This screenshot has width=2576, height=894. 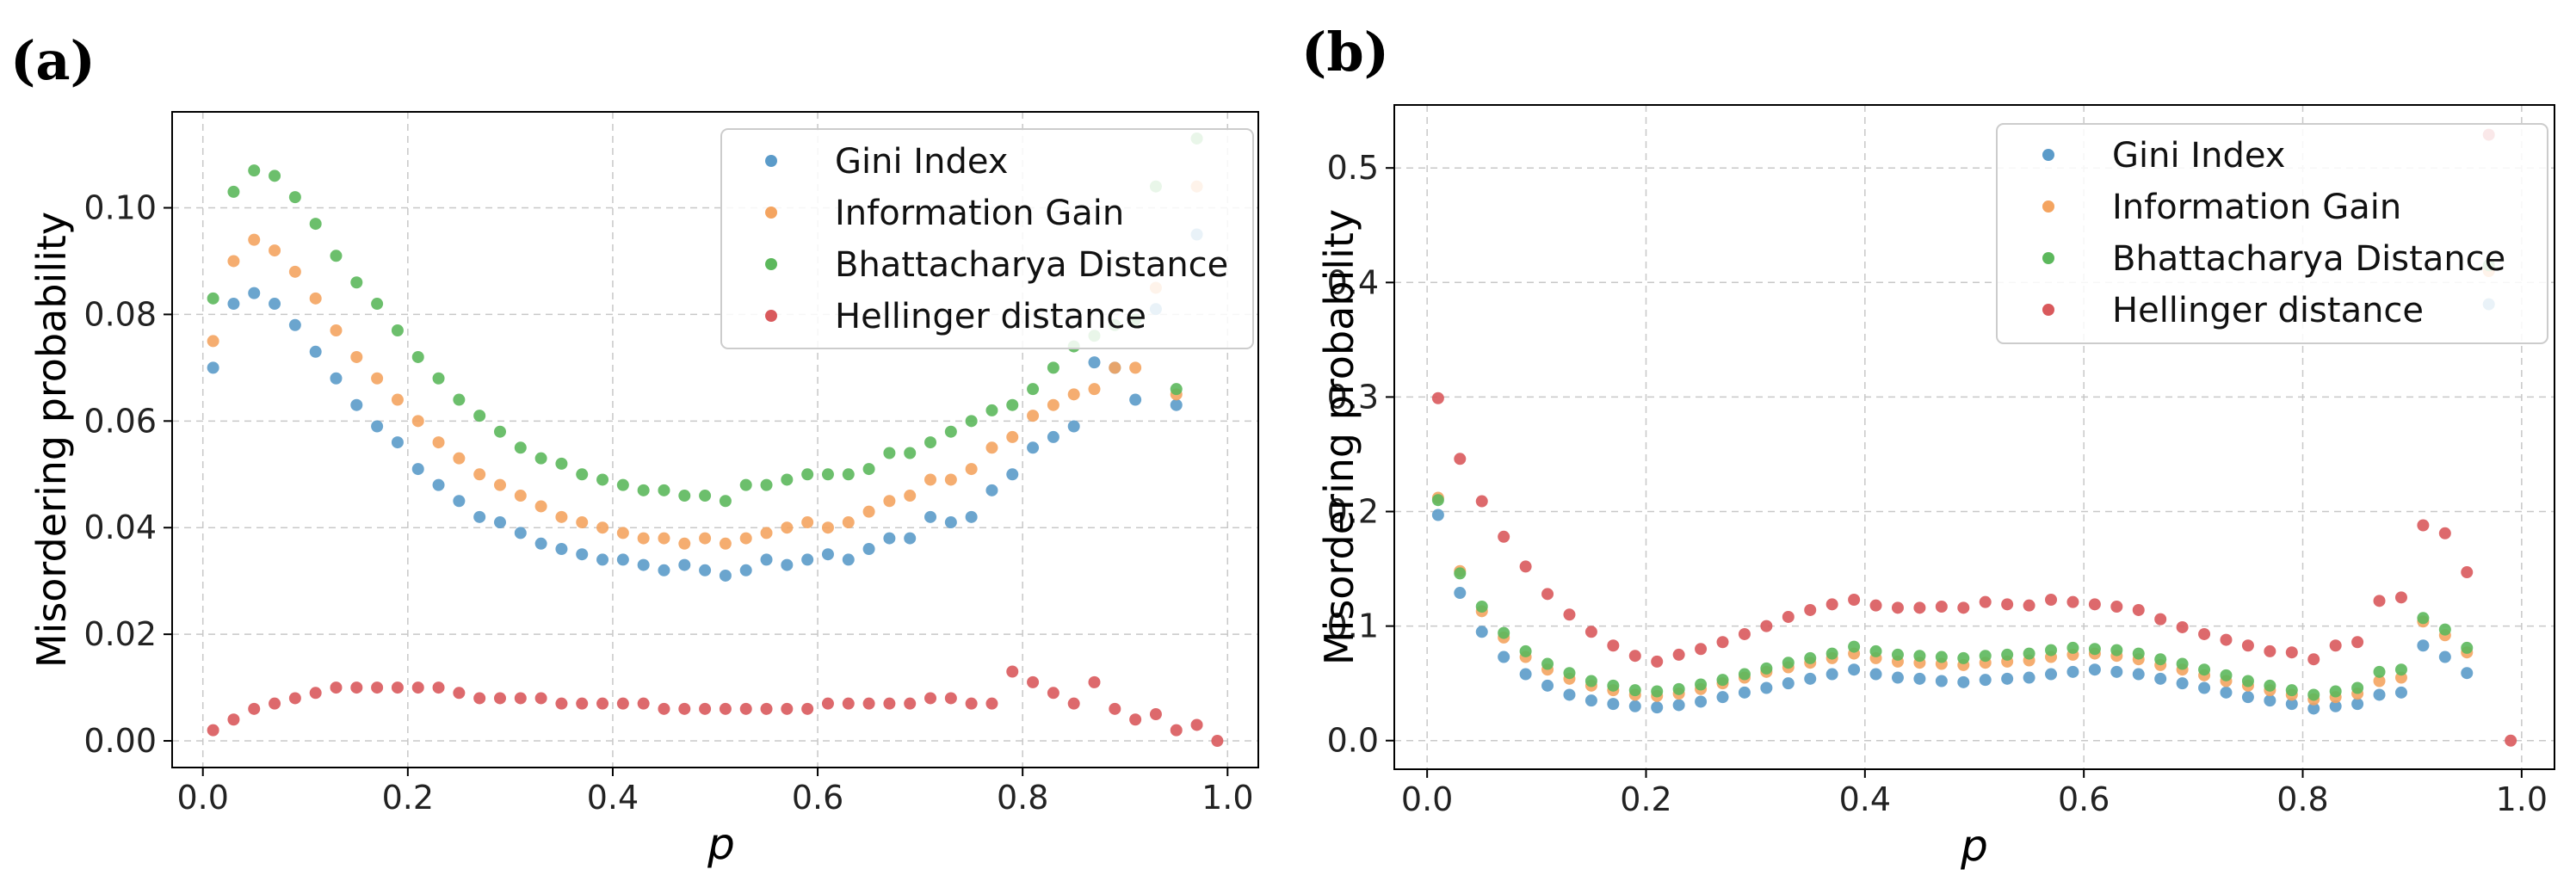 What do you see at coordinates (120, 634) in the screenshot?
I see `panel-a-y-tick-label: 0.02` at bounding box center [120, 634].